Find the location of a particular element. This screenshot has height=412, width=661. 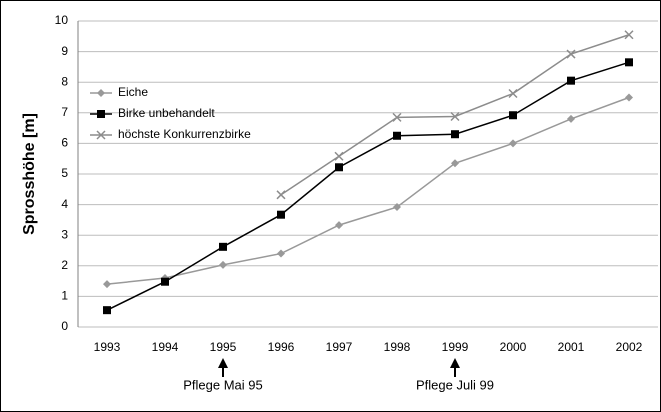

legend-label: Eiche is located at coordinates (133, 92).